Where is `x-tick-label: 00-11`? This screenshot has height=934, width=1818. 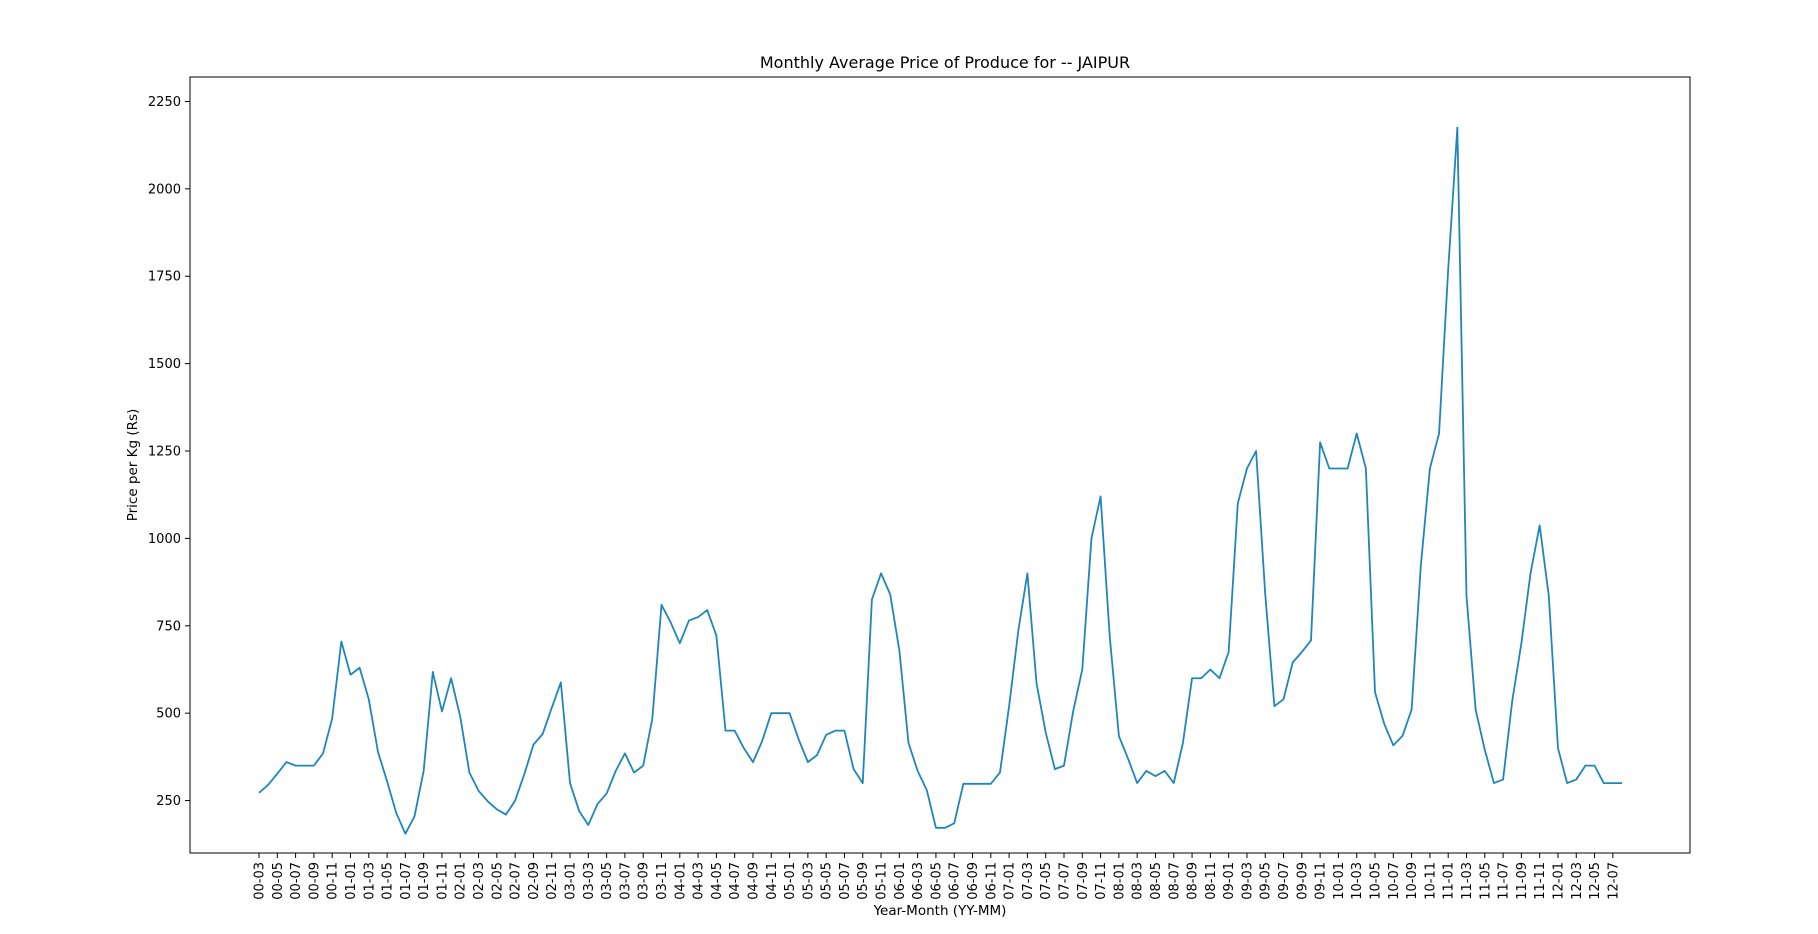 x-tick-label: 00-11 is located at coordinates (333, 881).